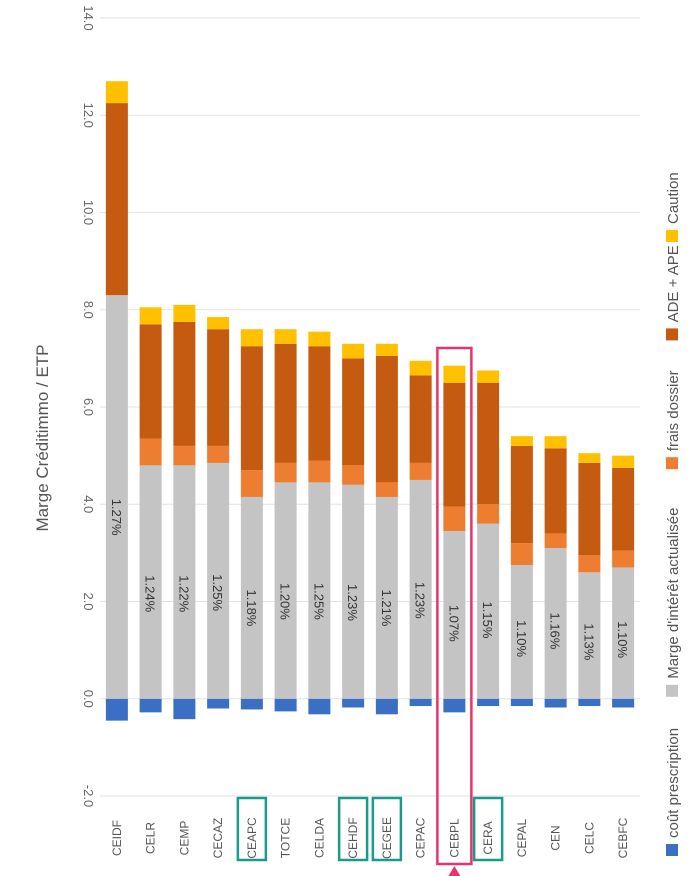 This screenshot has height=876, width=695. What do you see at coordinates (88, 796) in the screenshot?
I see `y-tick-label: -2.0` at bounding box center [88, 796].